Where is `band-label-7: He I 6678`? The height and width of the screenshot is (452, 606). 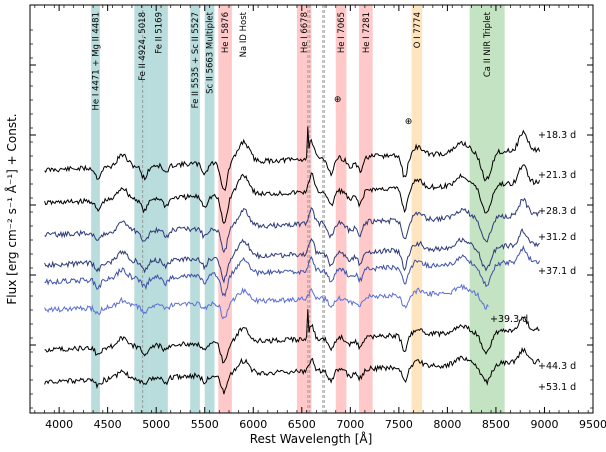
band-label-7: He I 6678 is located at coordinates (305, 32).